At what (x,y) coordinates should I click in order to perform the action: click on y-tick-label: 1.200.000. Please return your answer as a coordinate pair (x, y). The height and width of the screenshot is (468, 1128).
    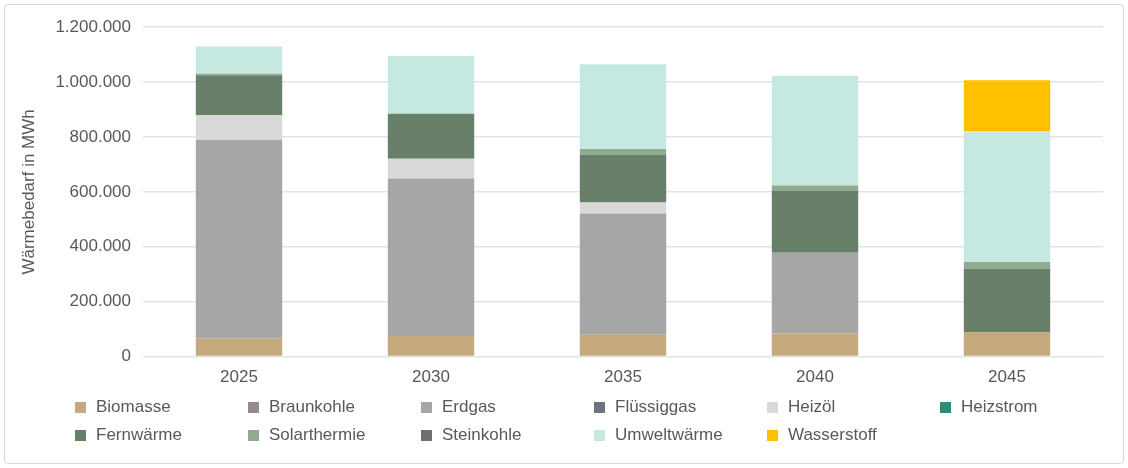
    Looking at the image, I should click on (93, 26).